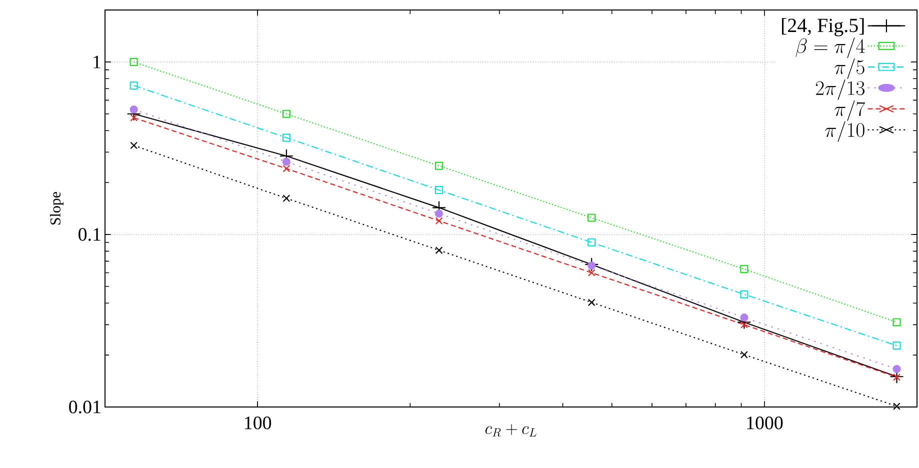 The width and height of the screenshot is (919, 468). I want to click on y-tick-label: 0.01, so click(84, 407).